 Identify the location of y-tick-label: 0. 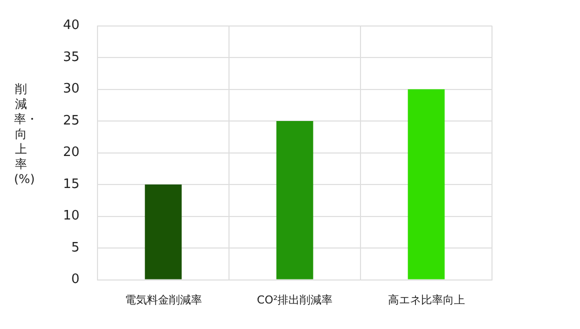
(75, 280).